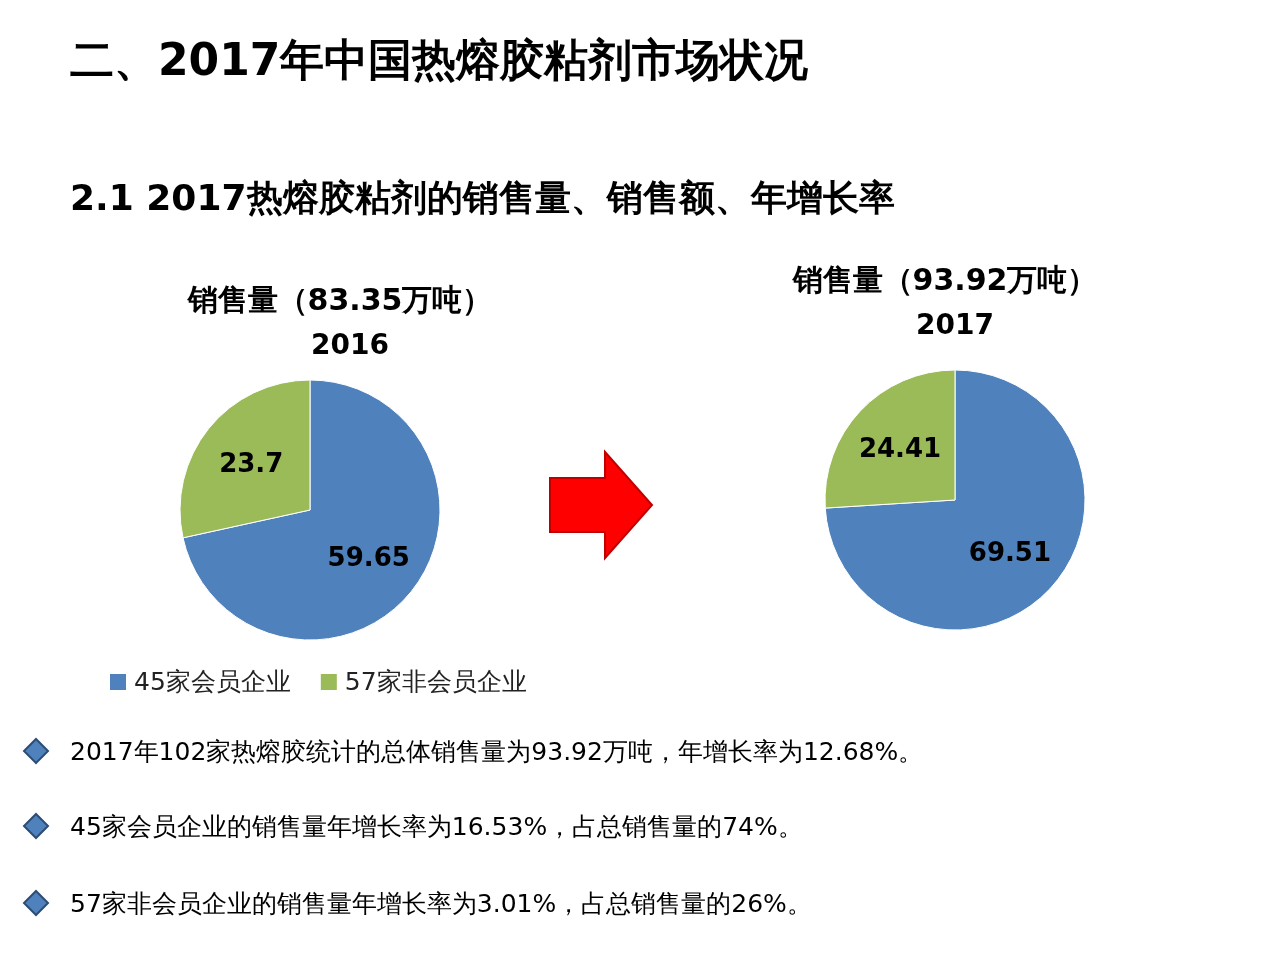 This screenshot has height=960, width=1280. Describe the element at coordinates (435, 681) in the screenshot. I see `legend-label: 57家非会员企业` at that location.